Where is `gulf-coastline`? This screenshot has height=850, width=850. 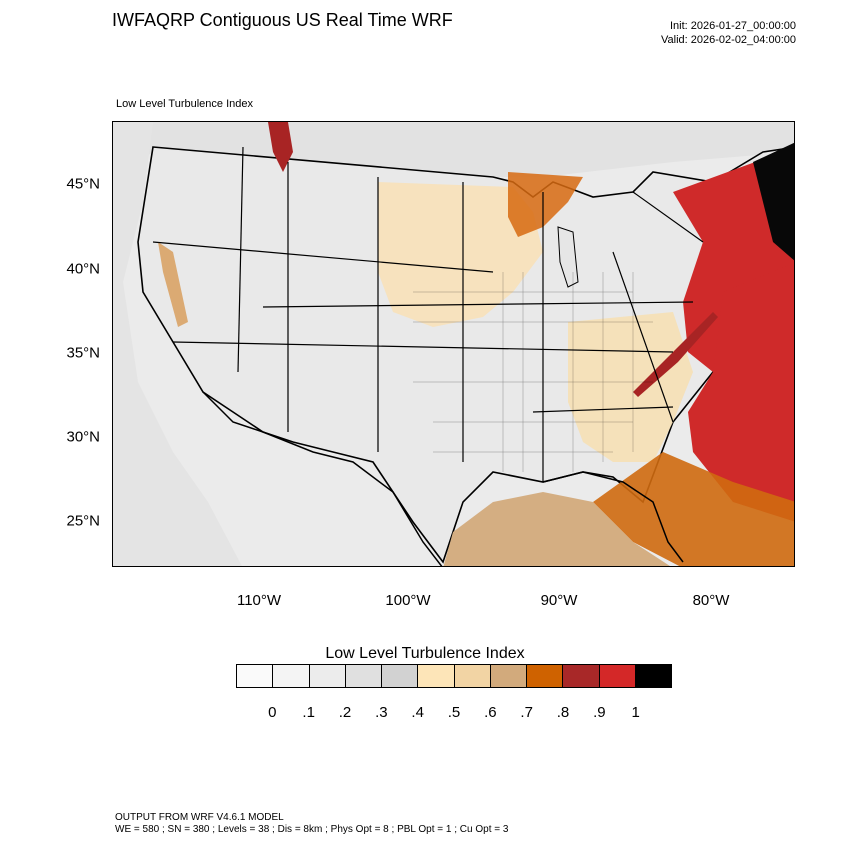 gulf-coastline is located at coordinates (613, 517).